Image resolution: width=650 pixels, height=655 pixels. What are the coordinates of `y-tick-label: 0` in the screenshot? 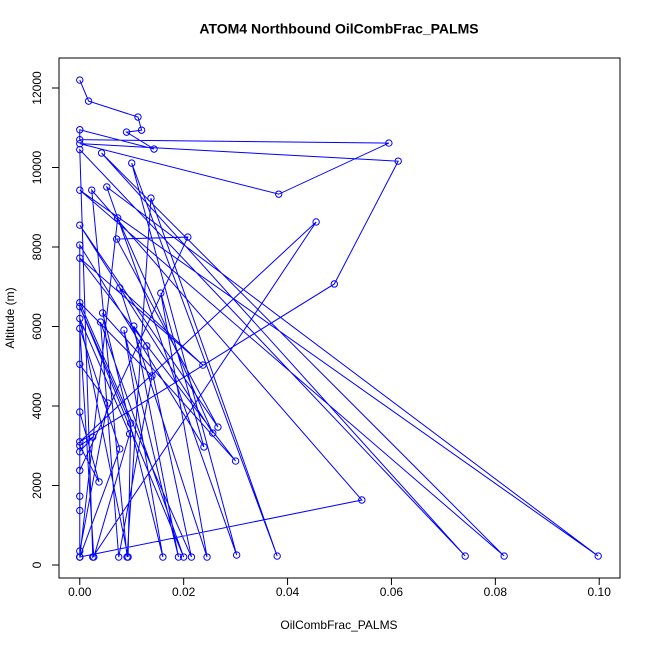 It's located at (37, 564).